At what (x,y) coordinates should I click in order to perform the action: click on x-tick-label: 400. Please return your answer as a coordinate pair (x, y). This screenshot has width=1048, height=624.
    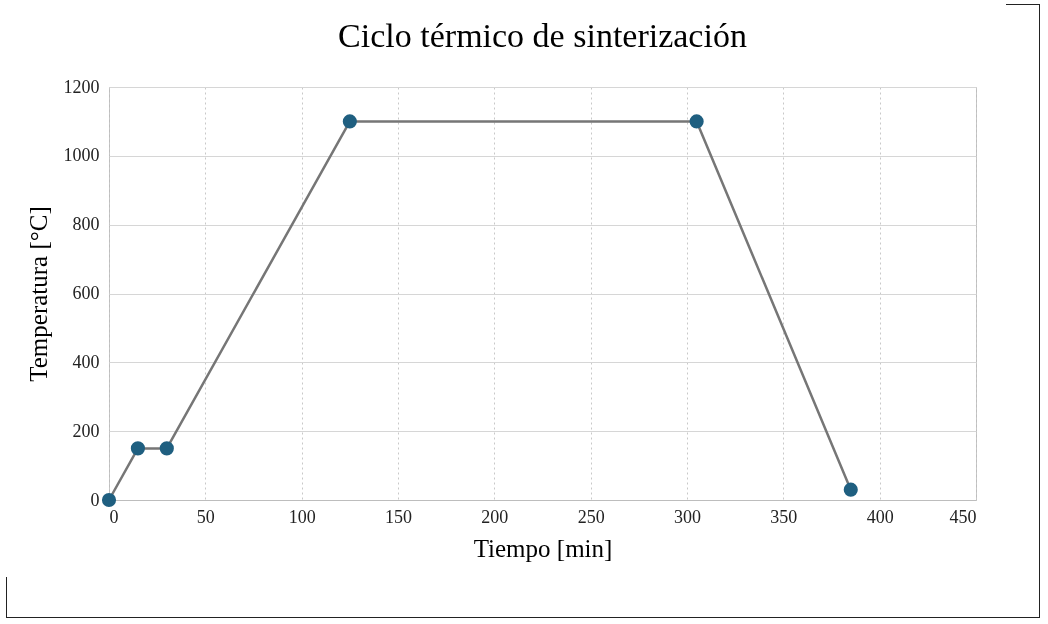
    Looking at the image, I should click on (880, 516).